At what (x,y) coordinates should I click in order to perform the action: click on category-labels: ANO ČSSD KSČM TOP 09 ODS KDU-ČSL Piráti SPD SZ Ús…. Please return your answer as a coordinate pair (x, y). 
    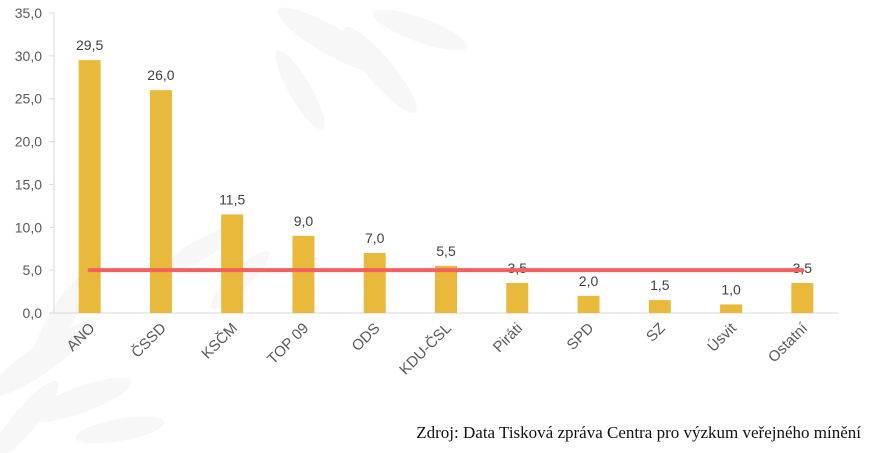
    Looking at the image, I should click on (437, 348).